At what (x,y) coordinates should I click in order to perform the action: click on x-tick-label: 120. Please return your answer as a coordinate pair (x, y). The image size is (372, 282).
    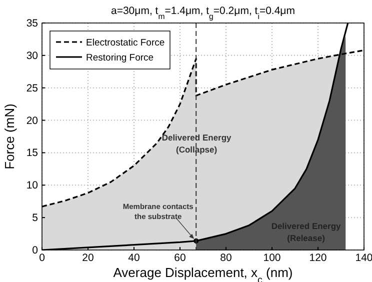
    Looking at the image, I should click on (318, 258).